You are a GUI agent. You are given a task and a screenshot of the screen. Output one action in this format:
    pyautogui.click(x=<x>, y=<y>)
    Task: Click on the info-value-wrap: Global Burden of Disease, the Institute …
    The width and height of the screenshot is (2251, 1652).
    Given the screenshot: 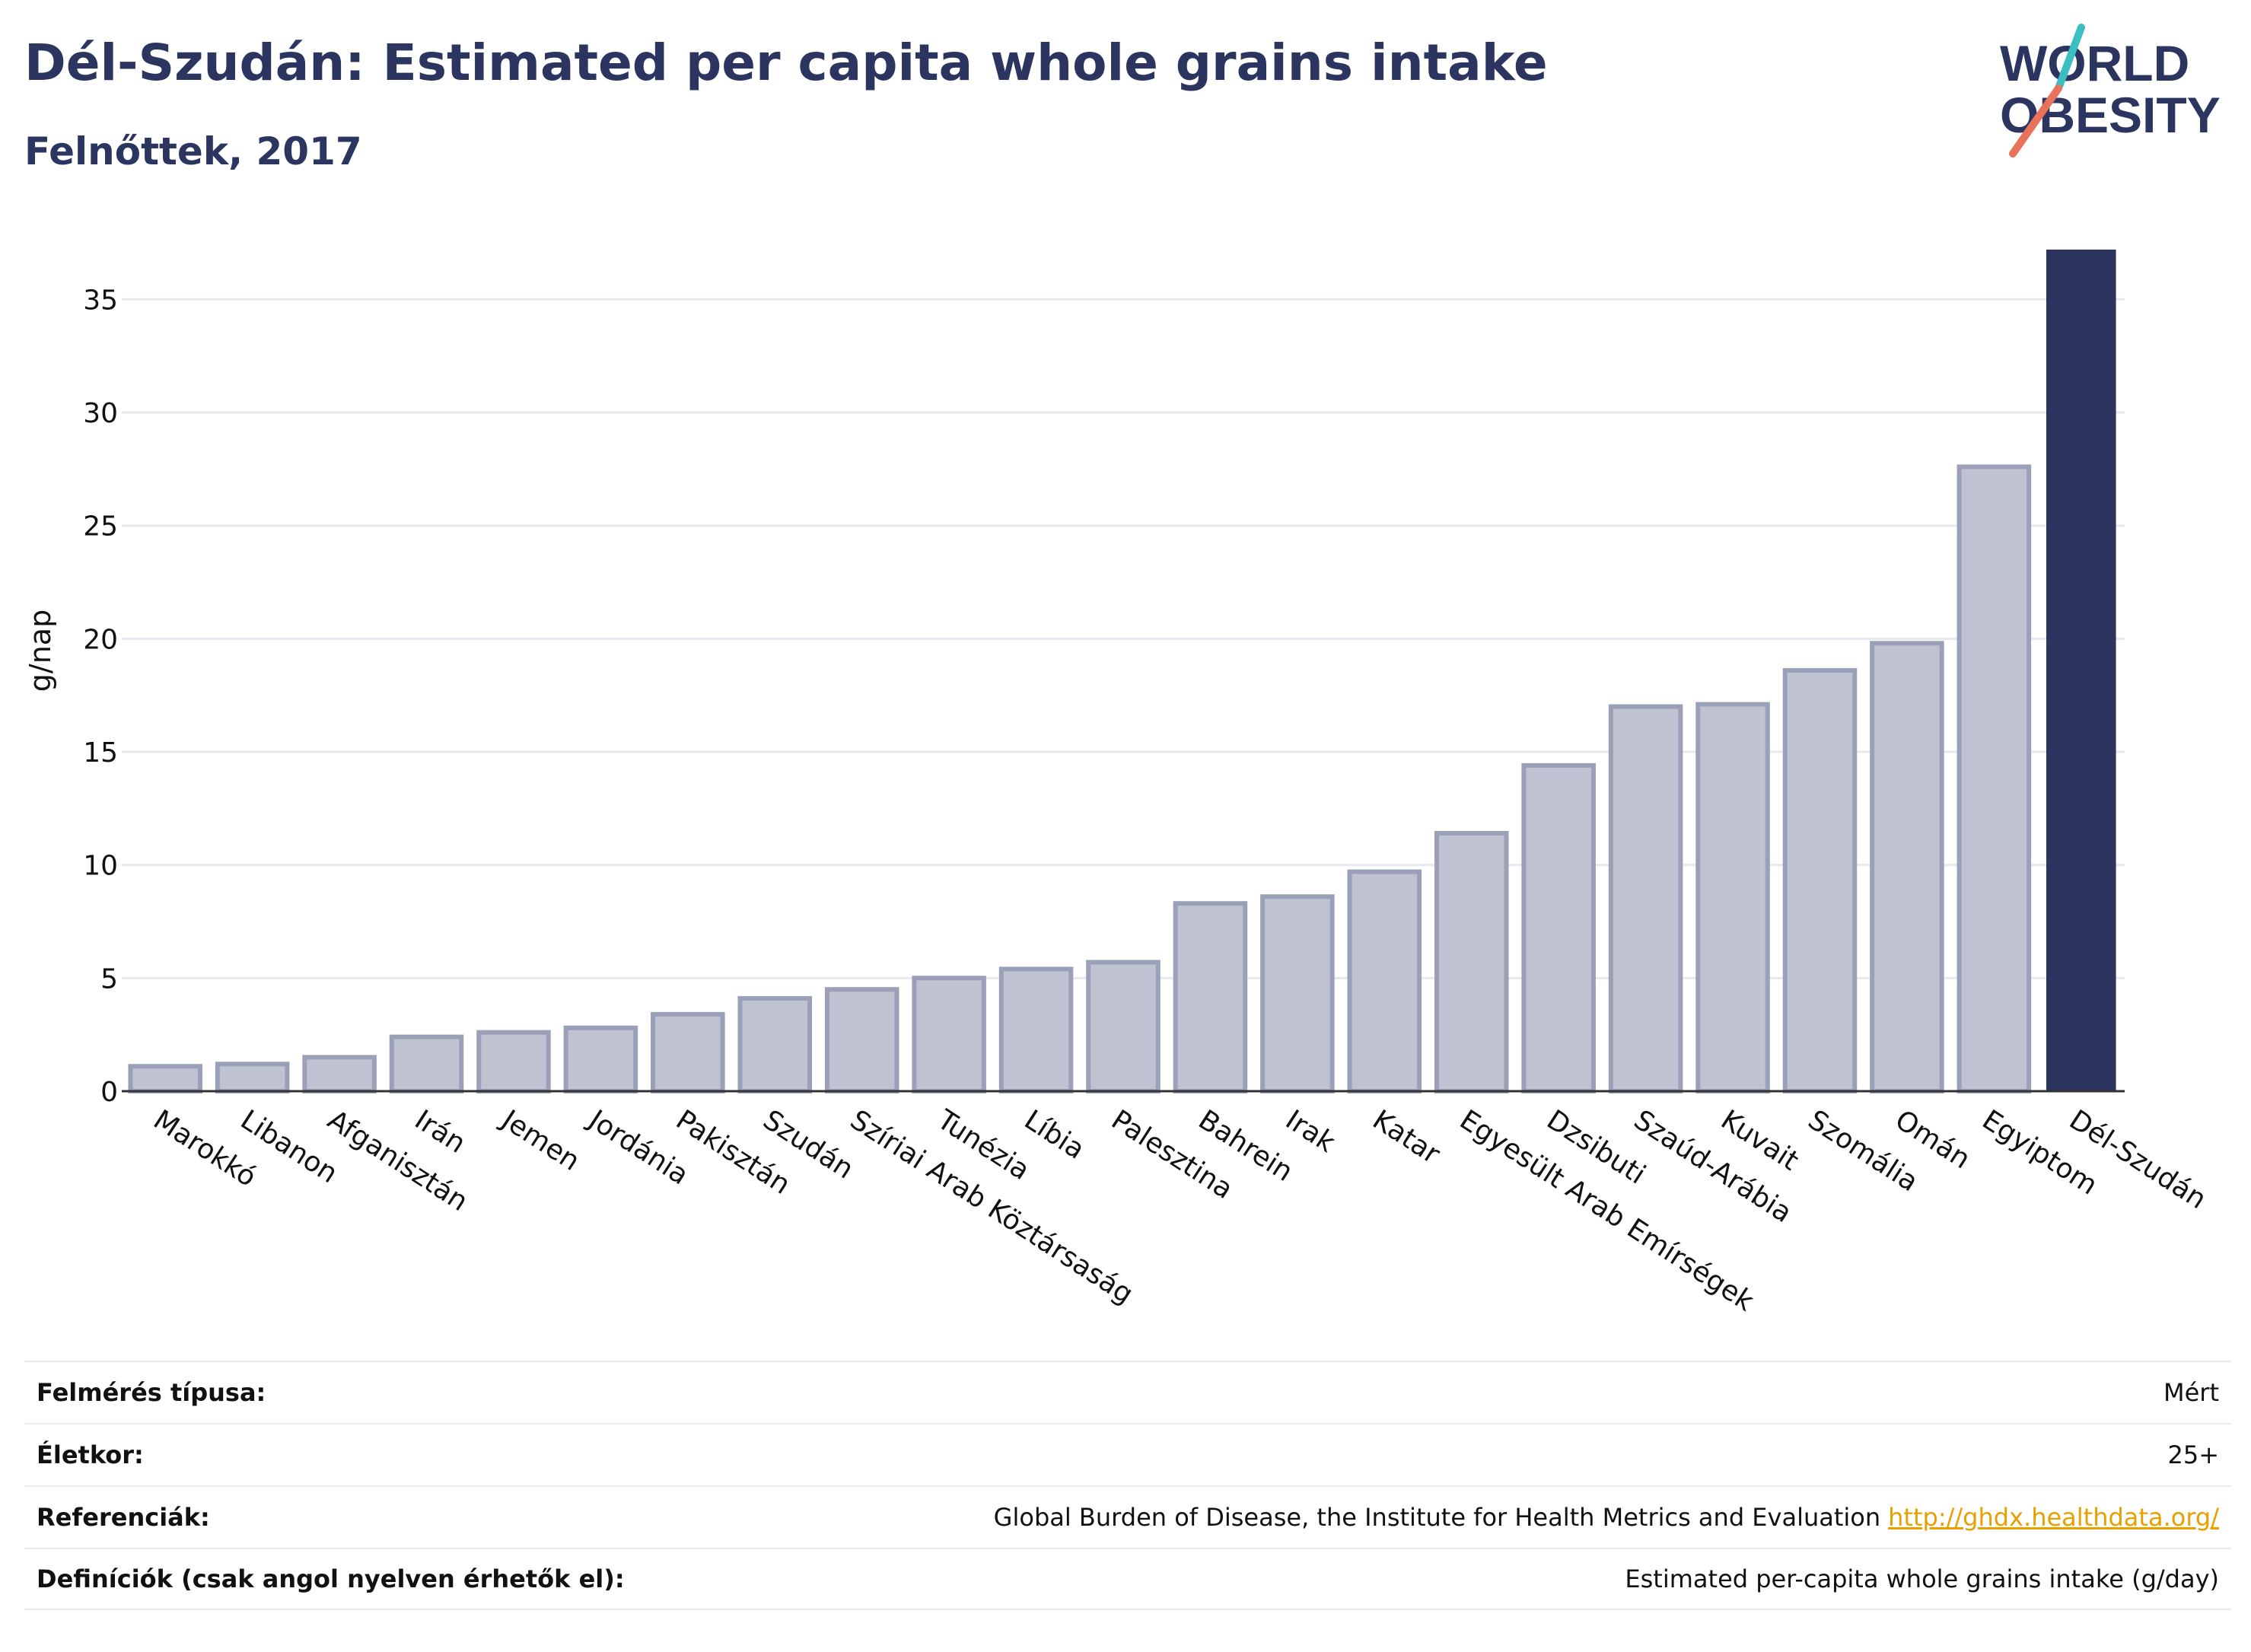 What is the action you would take?
    pyautogui.click(x=1606, y=1517)
    